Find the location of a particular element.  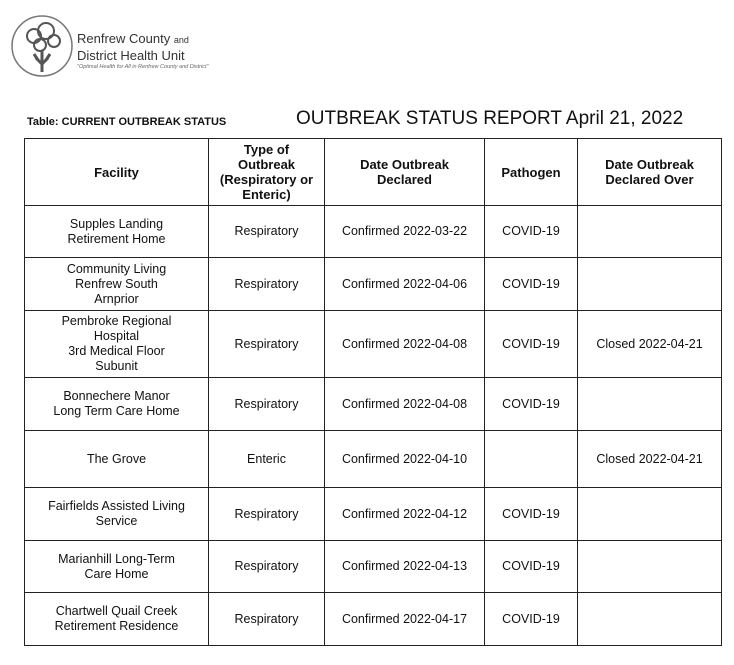

facility-cell: Fairfields Assisted Living Service is located at coordinates (116, 514).